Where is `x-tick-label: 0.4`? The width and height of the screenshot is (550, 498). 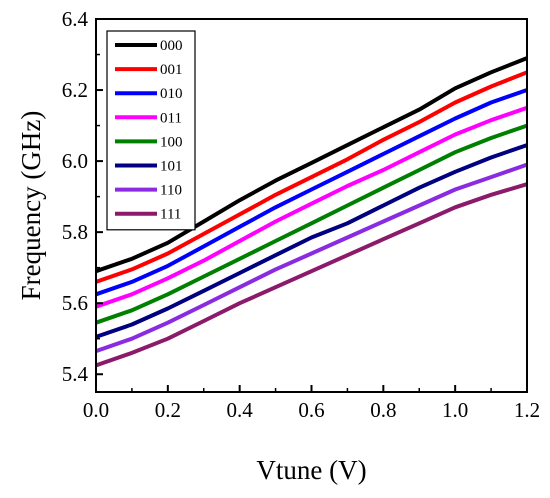
x-tick-label: 0.4 is located at coordinates (240, 410).